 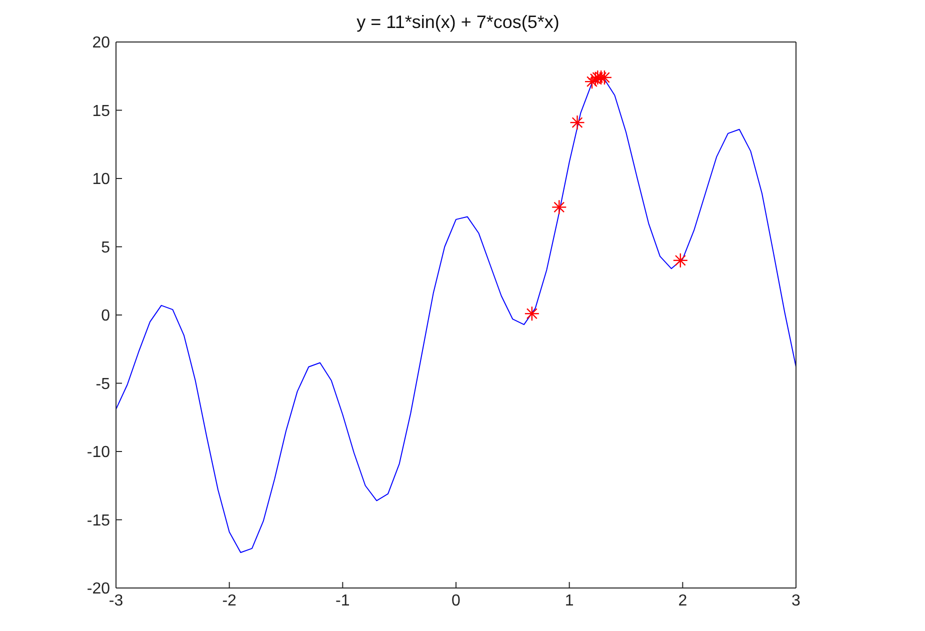 What do you see at coordinates (105, 316) in the screenshot?
I see `y-tick-label: 0` at bounding box center [105, 316].